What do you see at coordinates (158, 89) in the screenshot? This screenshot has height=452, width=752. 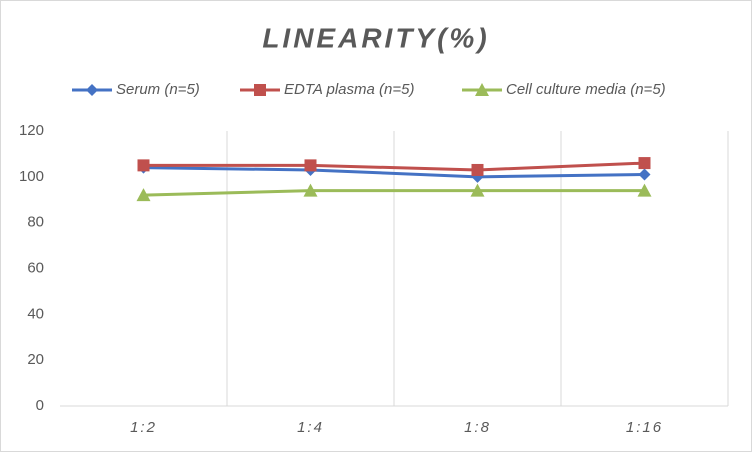 I see `legend-label: Serum (n=5)` at bounding box center [158, 89].